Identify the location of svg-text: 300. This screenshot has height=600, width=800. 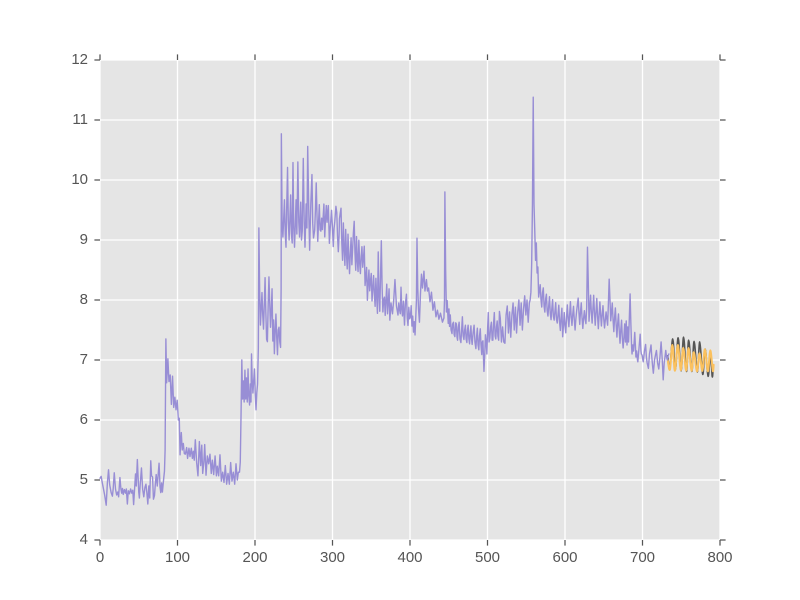
(332, 557).